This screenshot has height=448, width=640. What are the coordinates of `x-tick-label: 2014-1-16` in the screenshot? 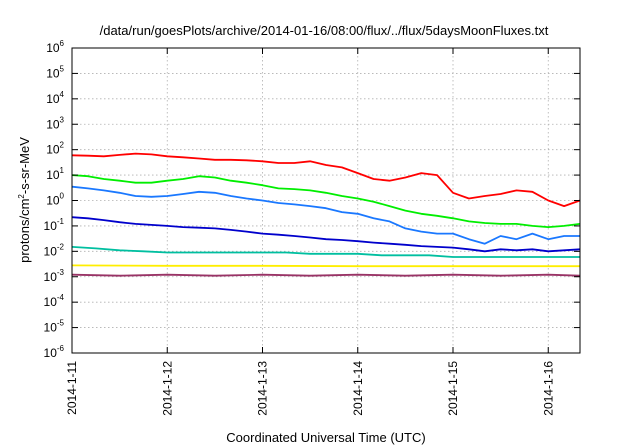 It's located at (548, 388).